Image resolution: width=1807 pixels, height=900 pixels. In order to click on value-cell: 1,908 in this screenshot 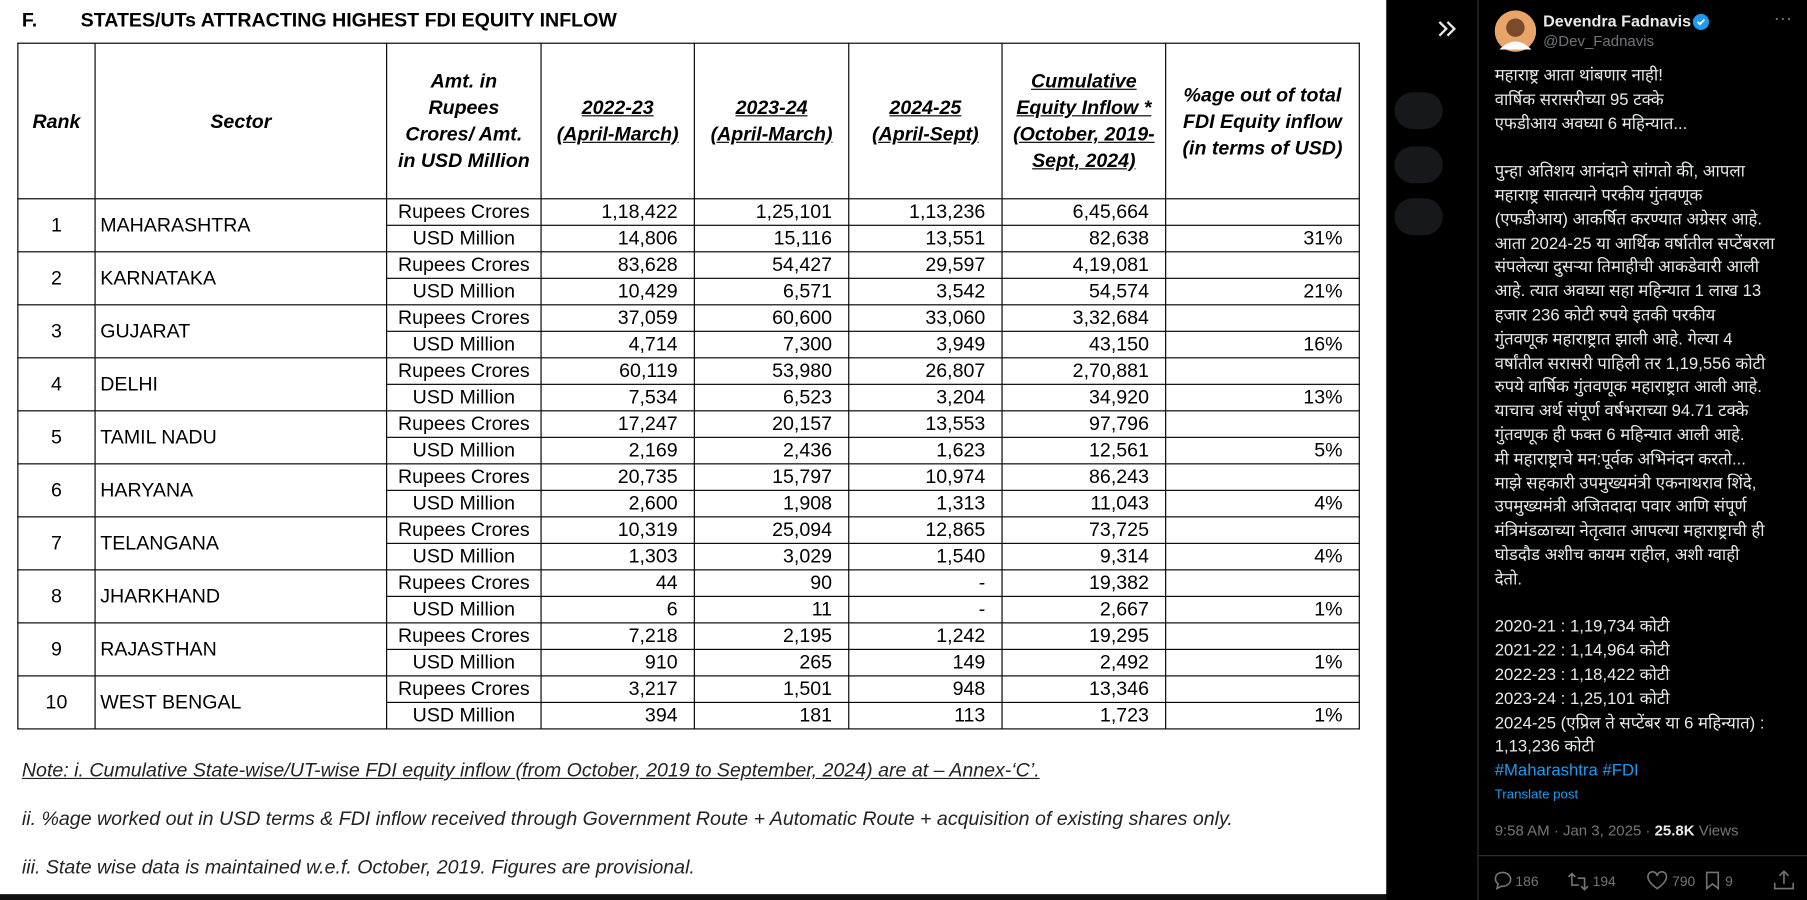, I will do `click(771, 503)`.